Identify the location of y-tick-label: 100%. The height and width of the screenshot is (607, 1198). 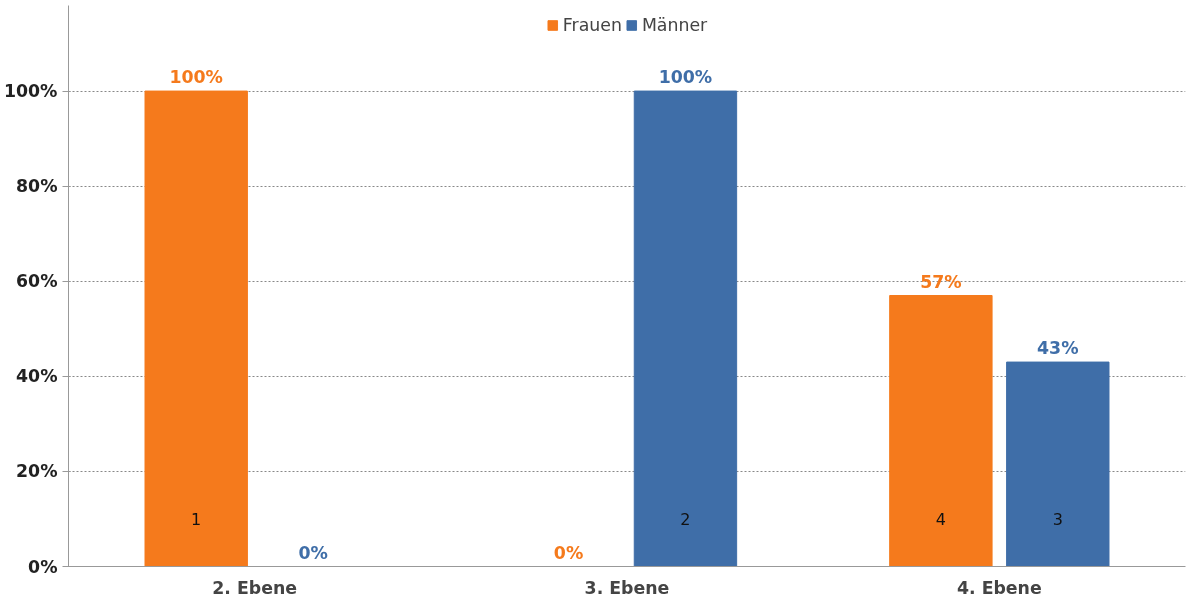
(30, 91).